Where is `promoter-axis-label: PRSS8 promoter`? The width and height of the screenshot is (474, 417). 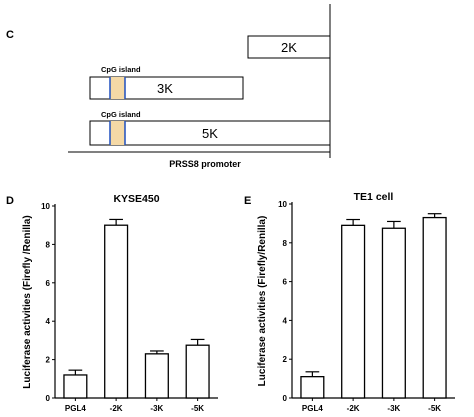 promoter-axis-label: PRSS8 promoter is located at coordinates (205, 164).